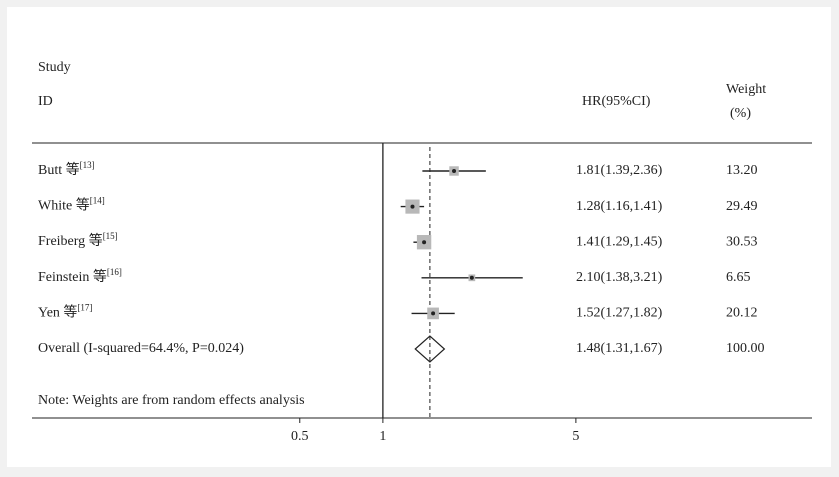 This screenshot has height=477, width=839. I want to click on header-id: ID, so click(45, 101).